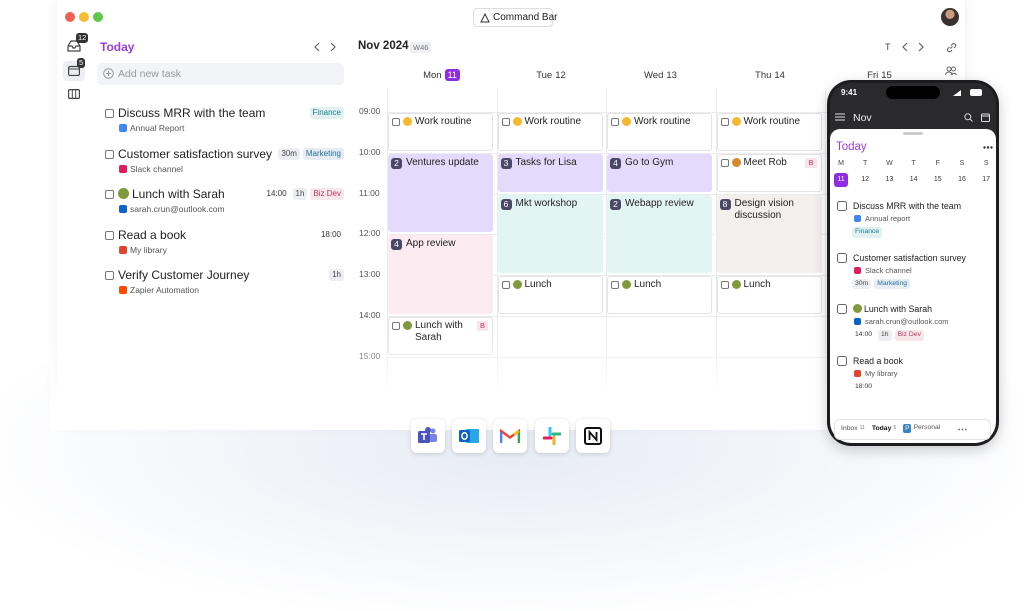 This screenshot has height=611, width=1024. I want to click on people-icon, so click(951, 71).